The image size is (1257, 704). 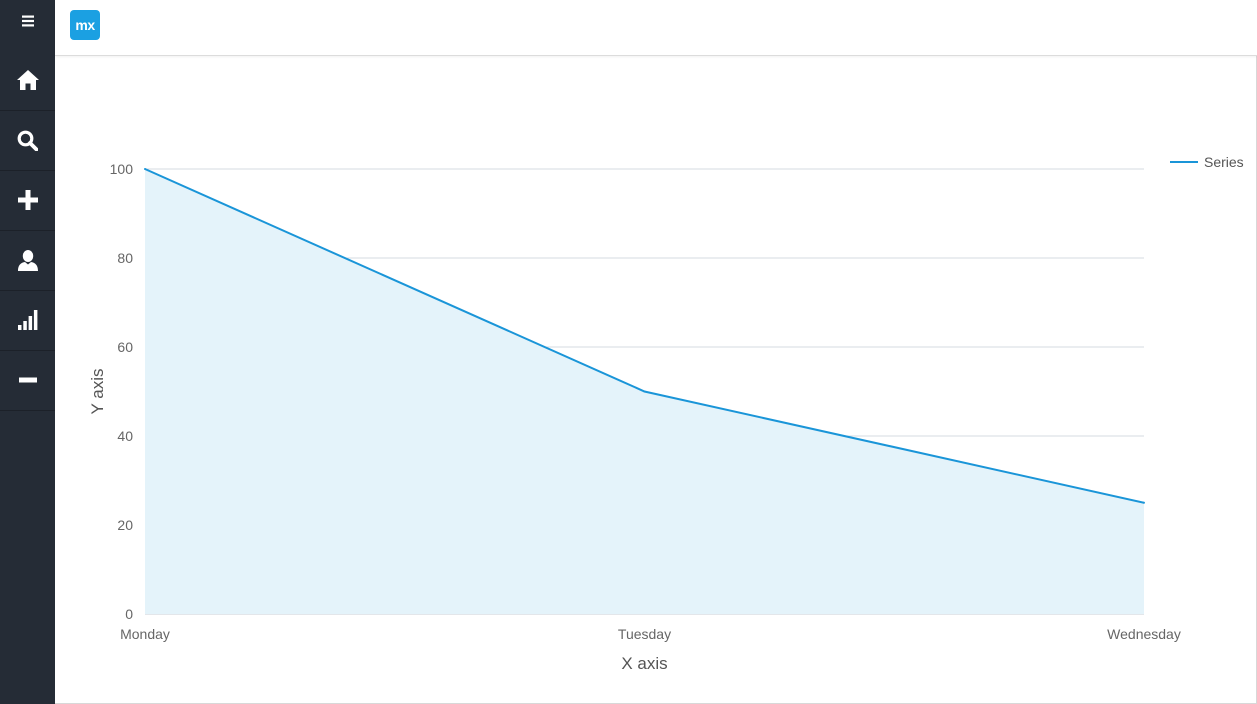 I want to click on sidebar-item-search, so click(x=27, y=140).